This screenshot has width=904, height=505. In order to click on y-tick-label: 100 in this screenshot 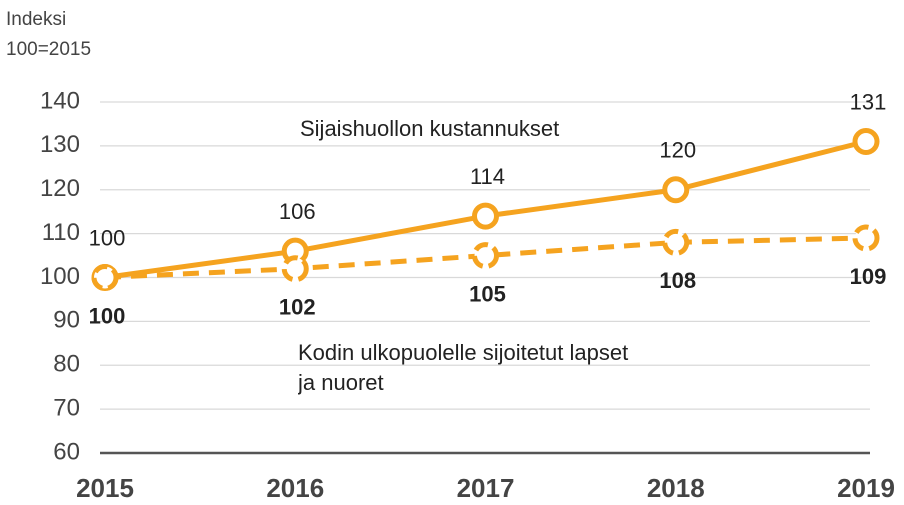, I will do `click(60, 276)`.